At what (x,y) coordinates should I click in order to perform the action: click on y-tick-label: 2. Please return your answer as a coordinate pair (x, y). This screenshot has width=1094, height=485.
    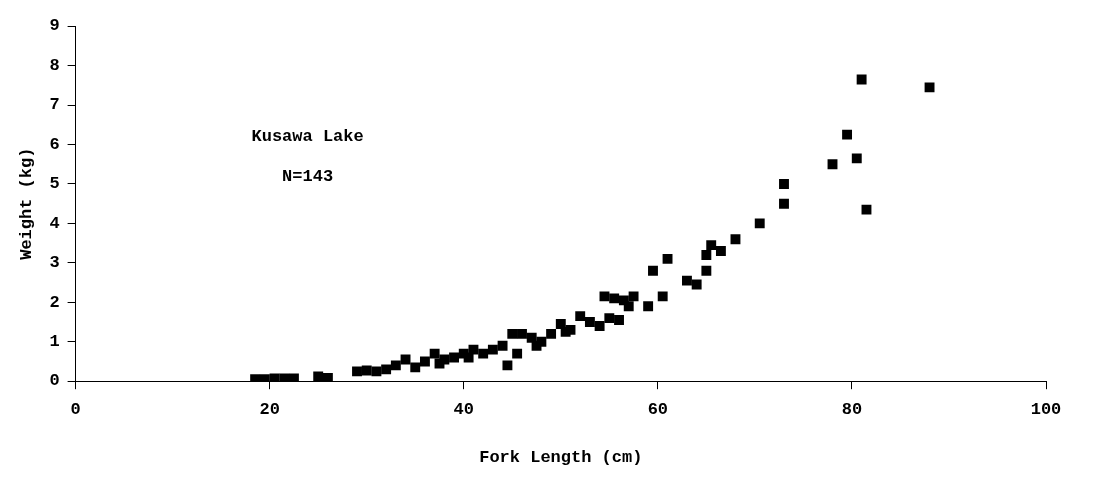
    Looking at the image, I should click on (54, 302).